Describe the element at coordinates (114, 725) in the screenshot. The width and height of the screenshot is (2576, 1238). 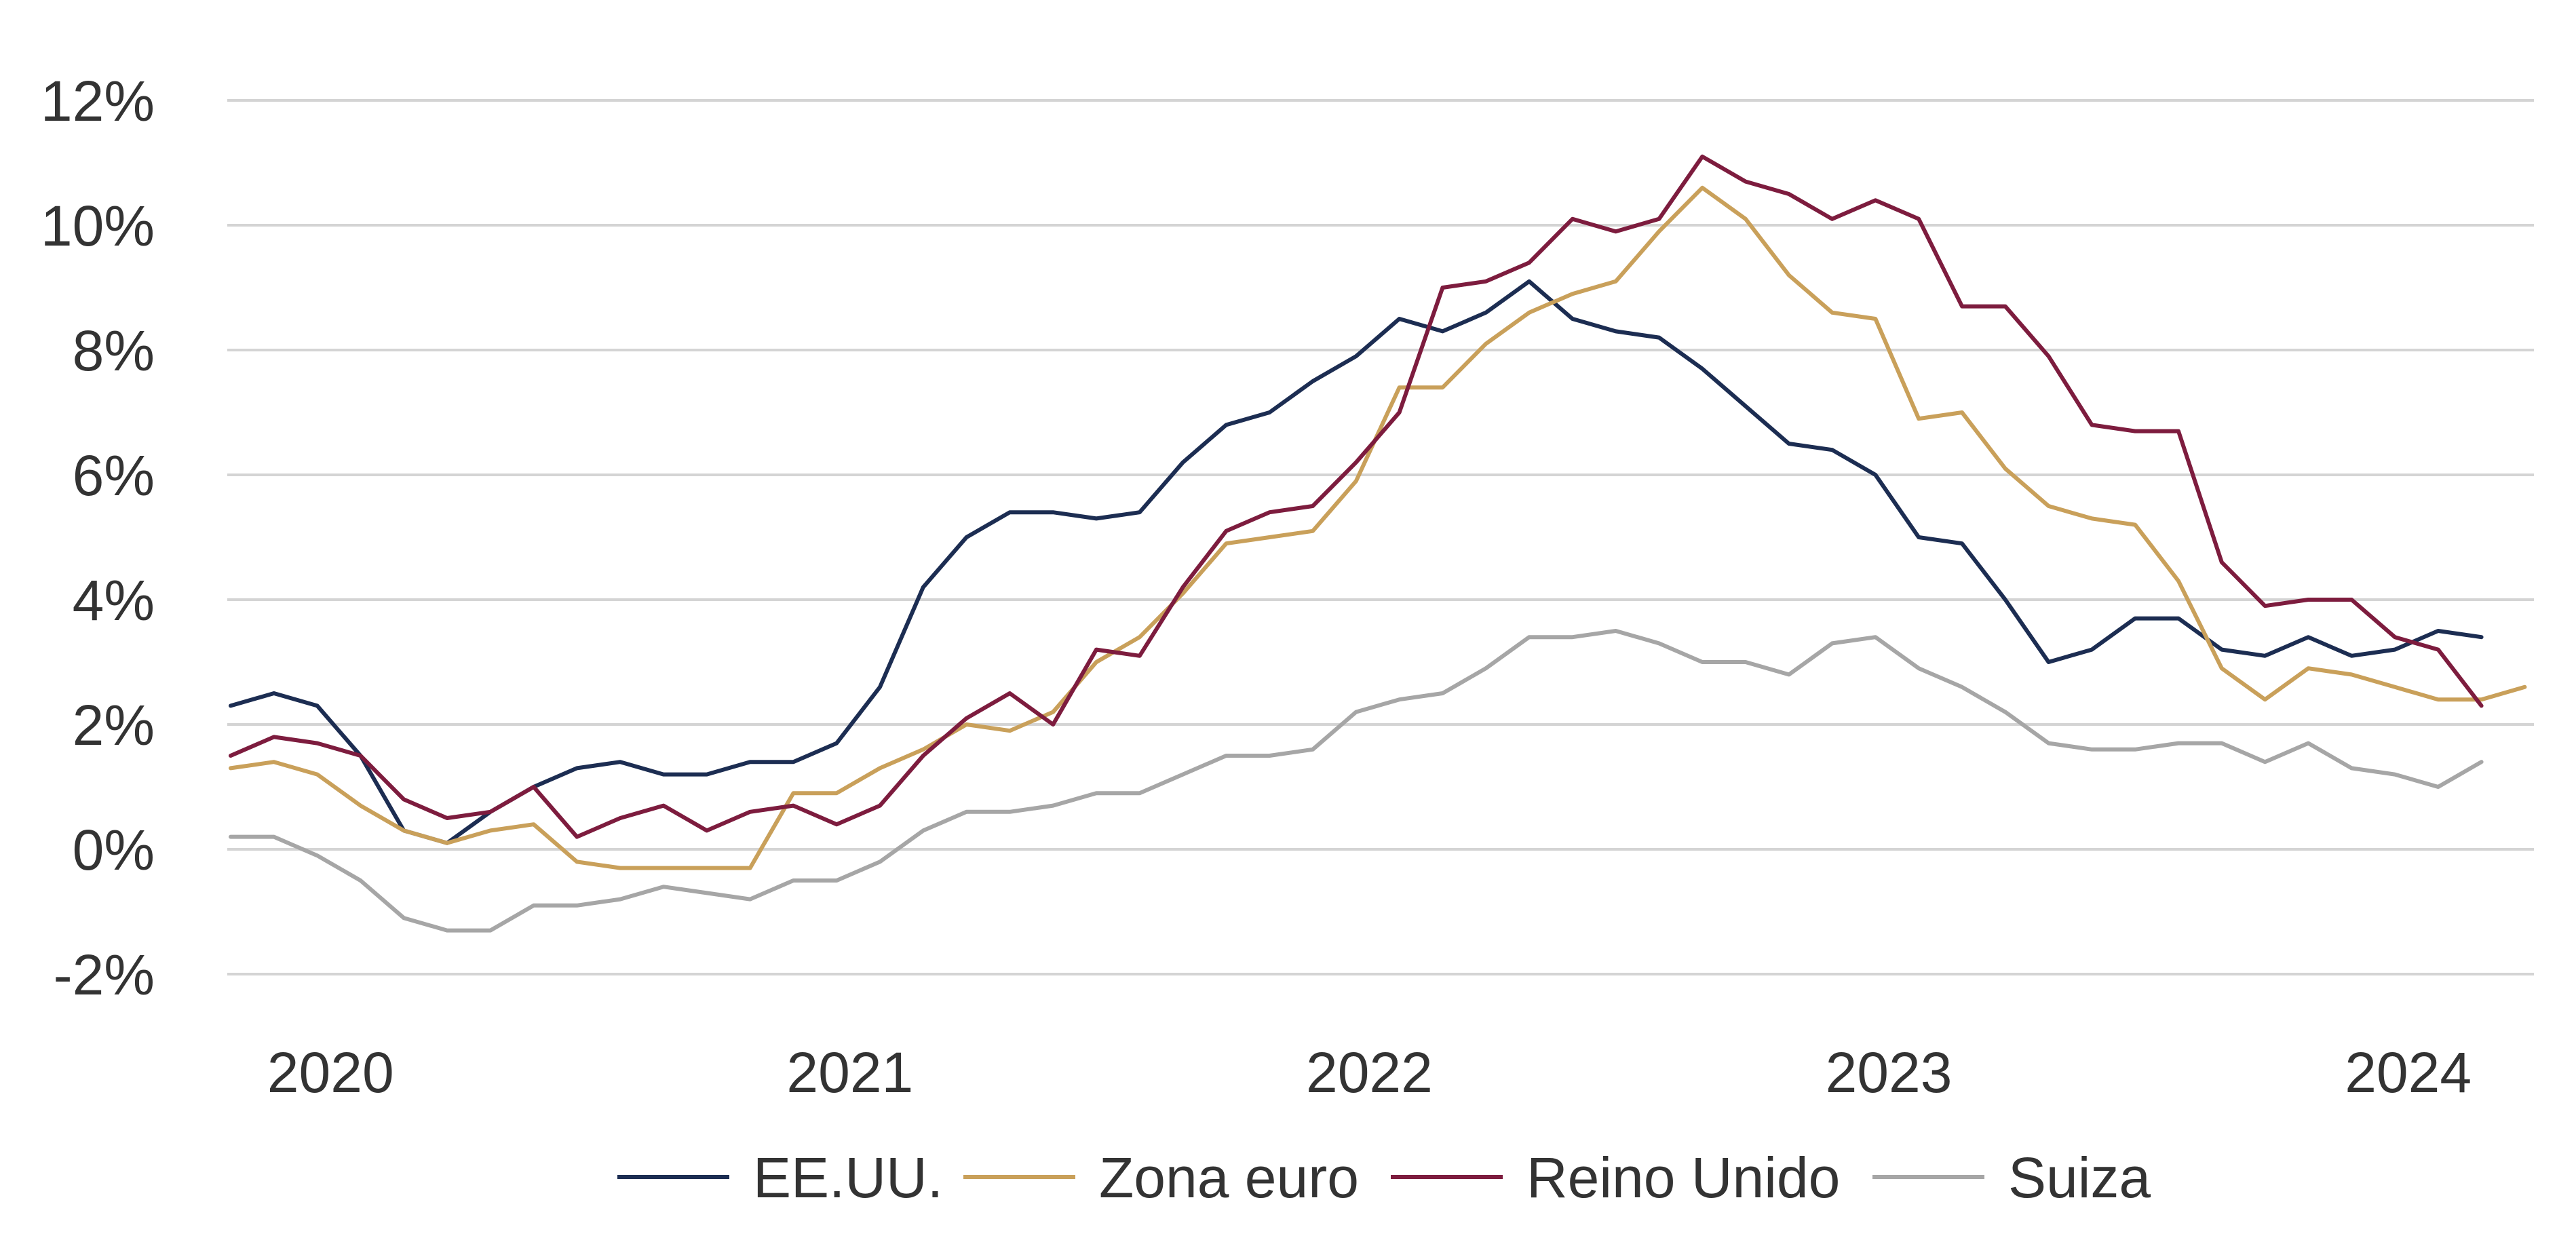
I see `y-tick-label: 2%` at that location.